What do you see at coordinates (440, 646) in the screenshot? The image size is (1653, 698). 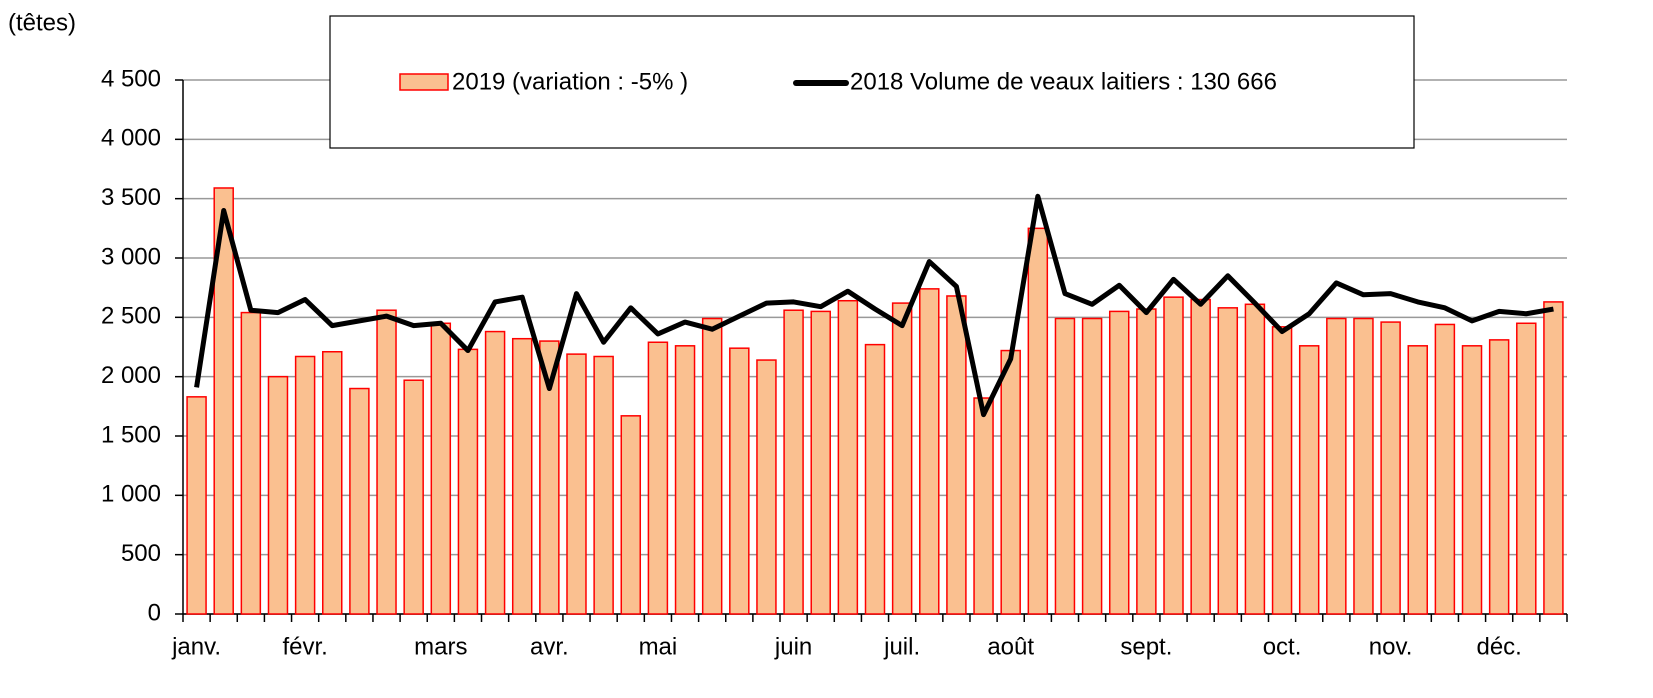 I see `x-tick-label: mars` at bounding box center [440, 646].